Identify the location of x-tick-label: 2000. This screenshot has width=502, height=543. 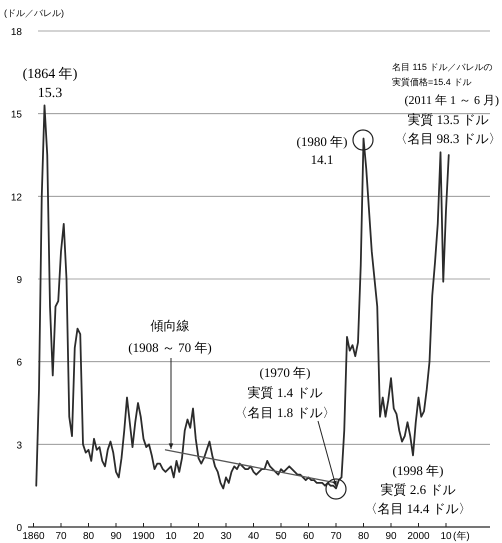
(418, 536).